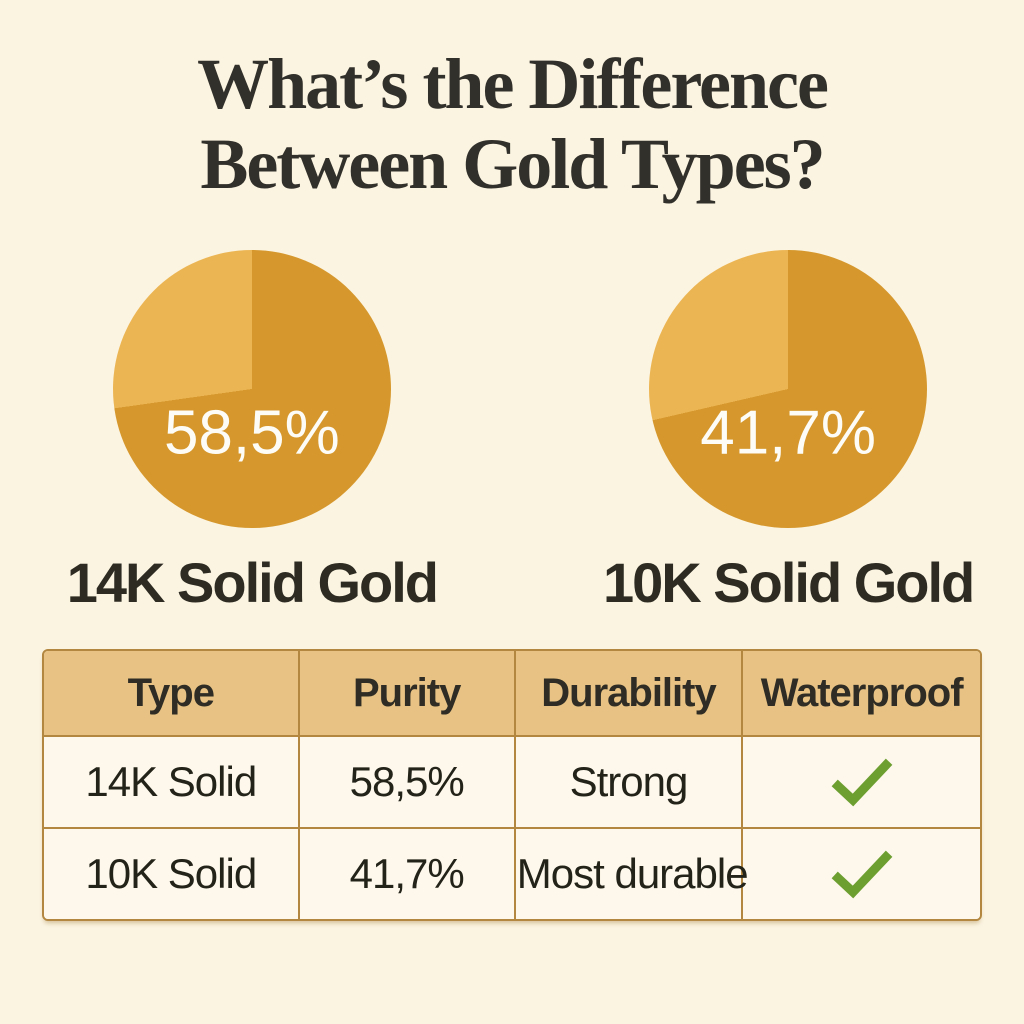 The width and height of the screenshot is (1024, 1024). What do you see at coordinates (407, 873) in the screenshot?
I see `cell-purity-10k: 41,7%` at bounding box center [407, 873].